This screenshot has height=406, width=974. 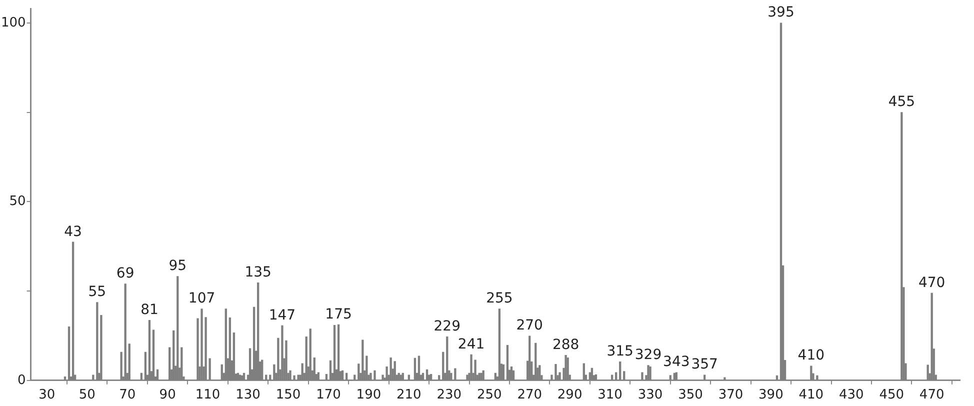 What do you see at coordinates (529, 326) in the screenshot?
I see `annotation: 270` at bounding box center [529, 326].